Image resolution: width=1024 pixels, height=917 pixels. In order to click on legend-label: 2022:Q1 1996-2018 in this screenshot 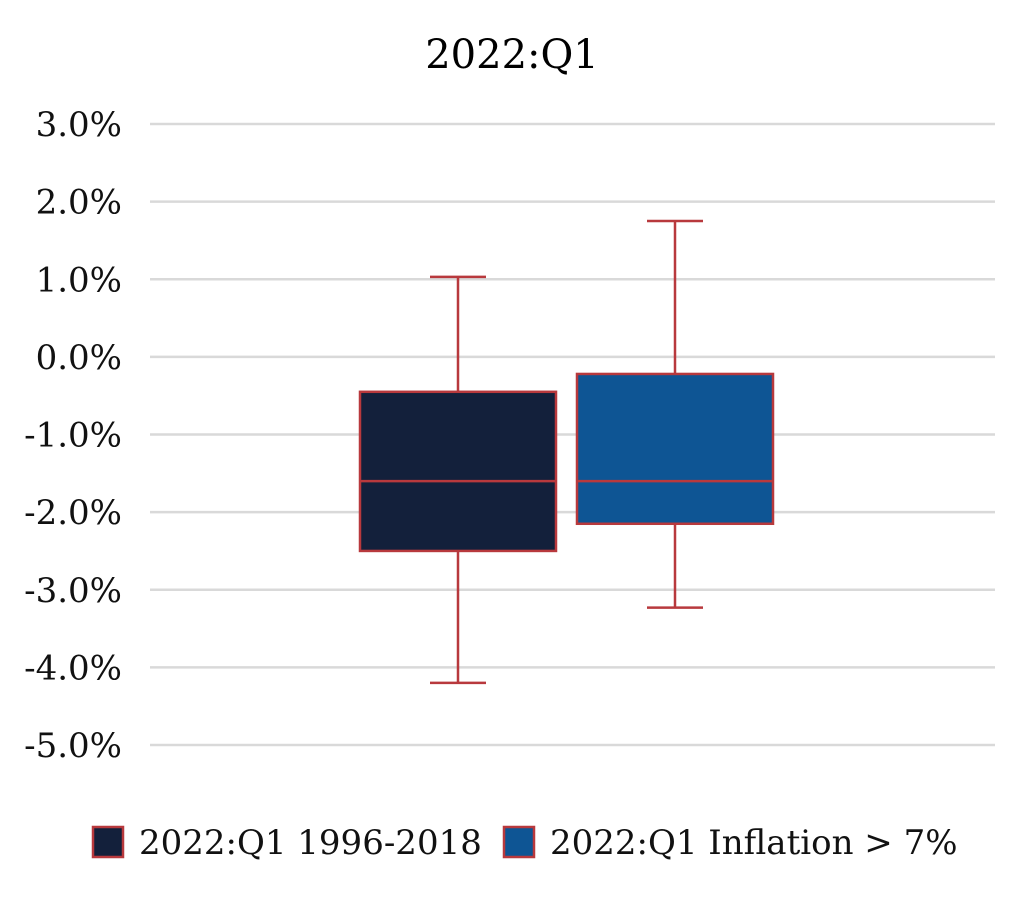, I will do `click(310, 843)`.